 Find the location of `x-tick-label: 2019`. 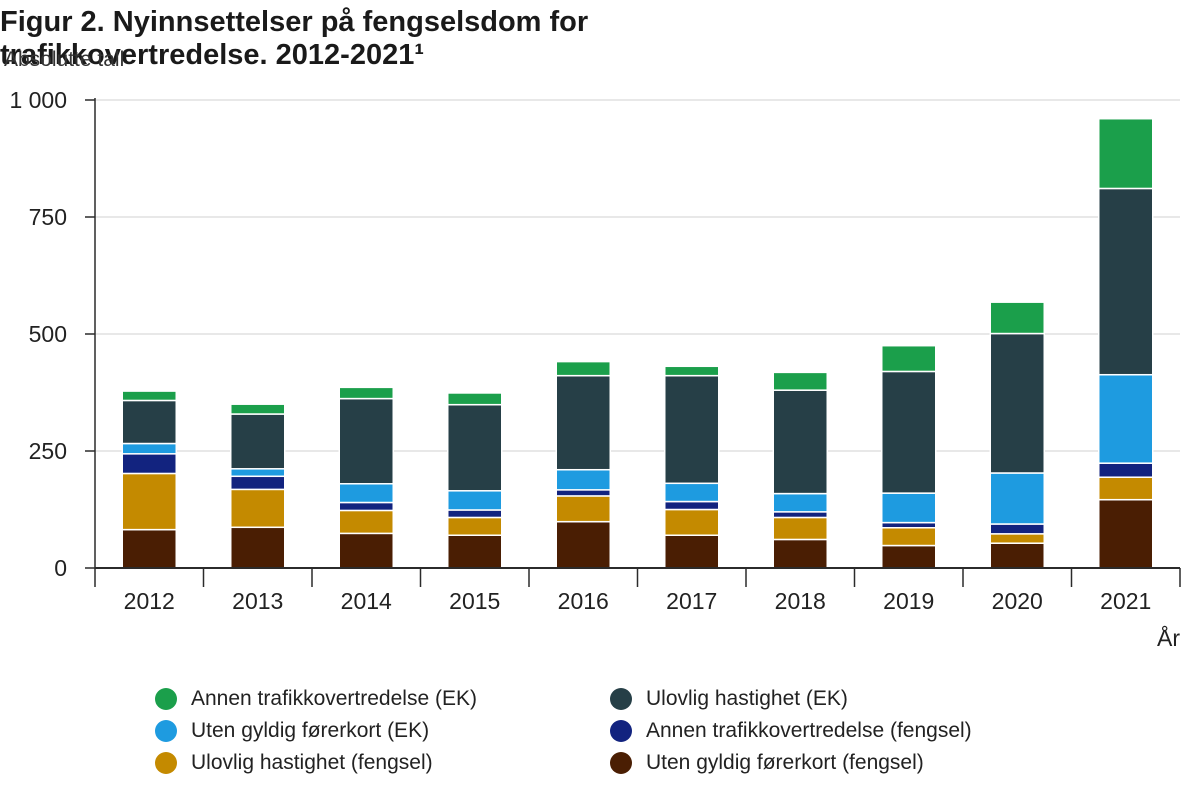

x-tick-label: 2019 is located at coordinates (908, 601).